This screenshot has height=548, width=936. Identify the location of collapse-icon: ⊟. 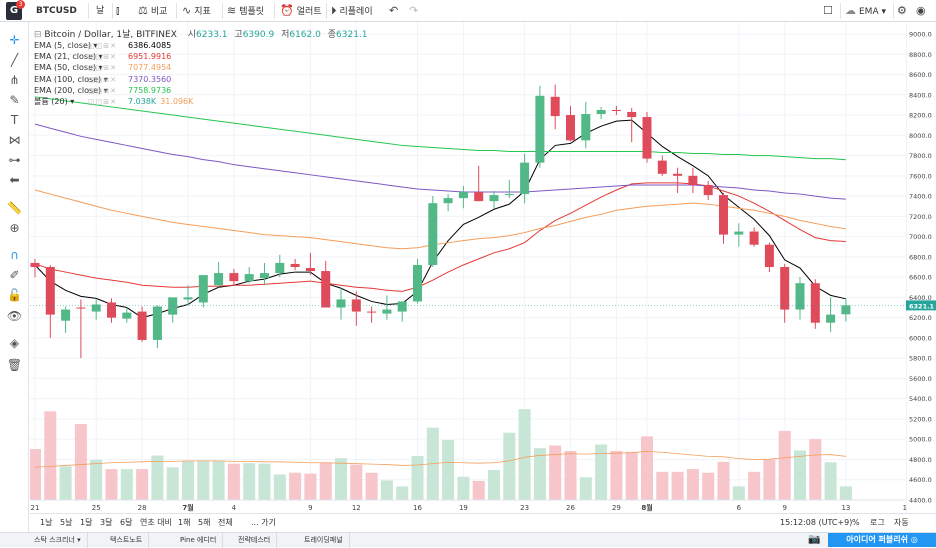
(38, 35).